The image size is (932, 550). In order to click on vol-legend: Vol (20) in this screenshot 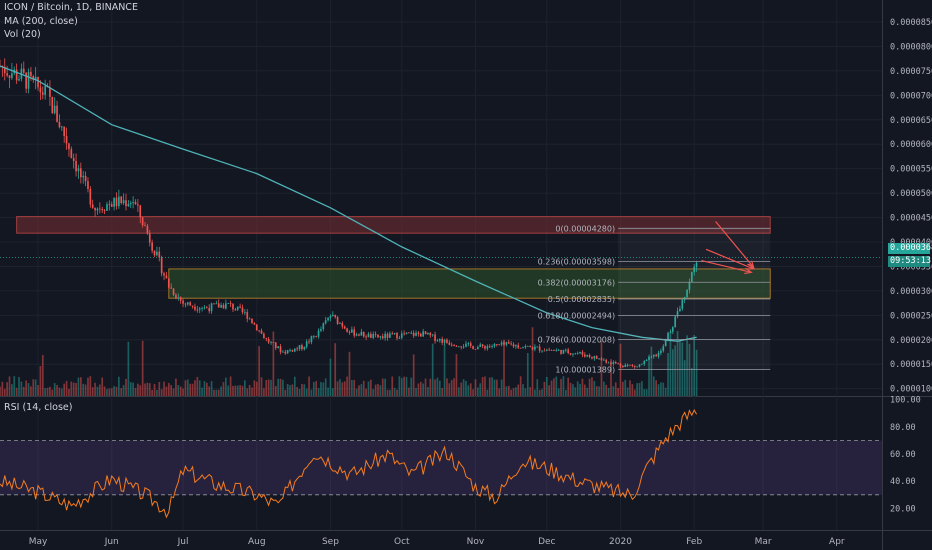, I will do `click(22, 34)`.